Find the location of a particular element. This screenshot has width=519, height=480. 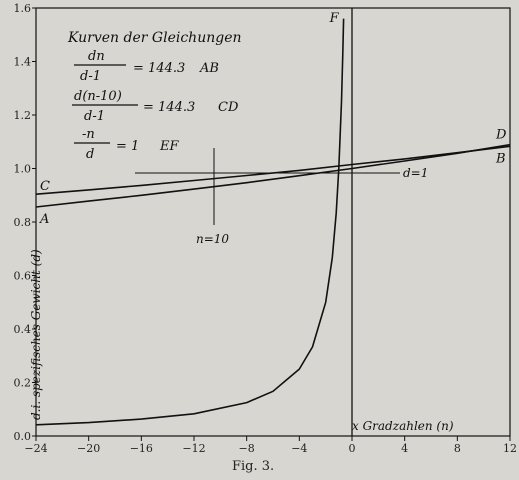

y-tick-label: 0.8 is located at coordinates (23, 222).